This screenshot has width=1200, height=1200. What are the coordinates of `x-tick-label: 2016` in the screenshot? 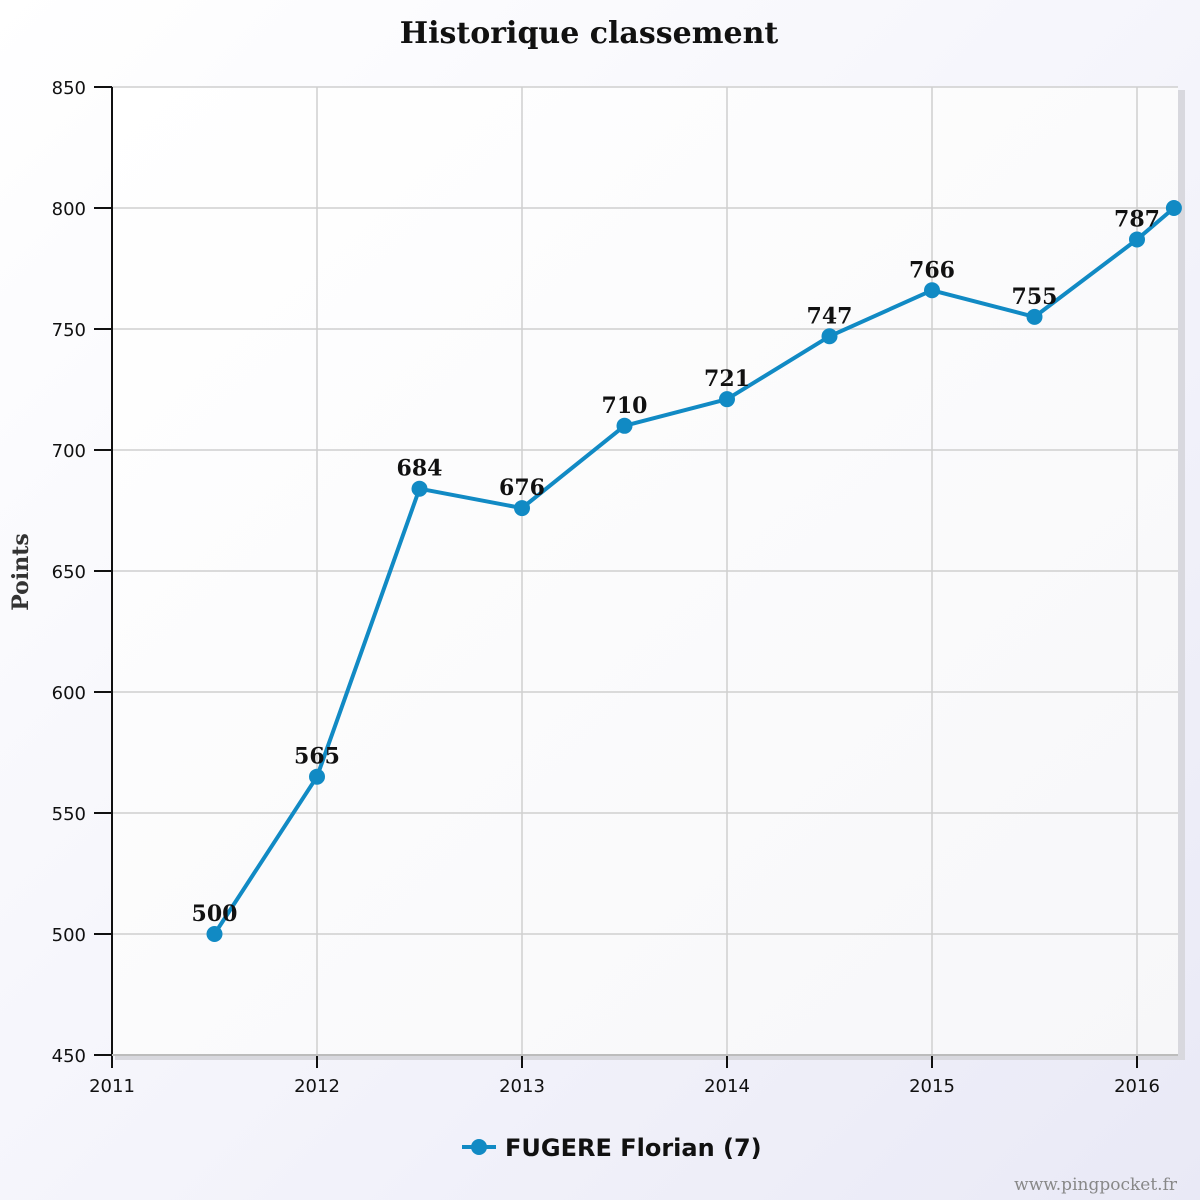 It's located at (1137, 1086).